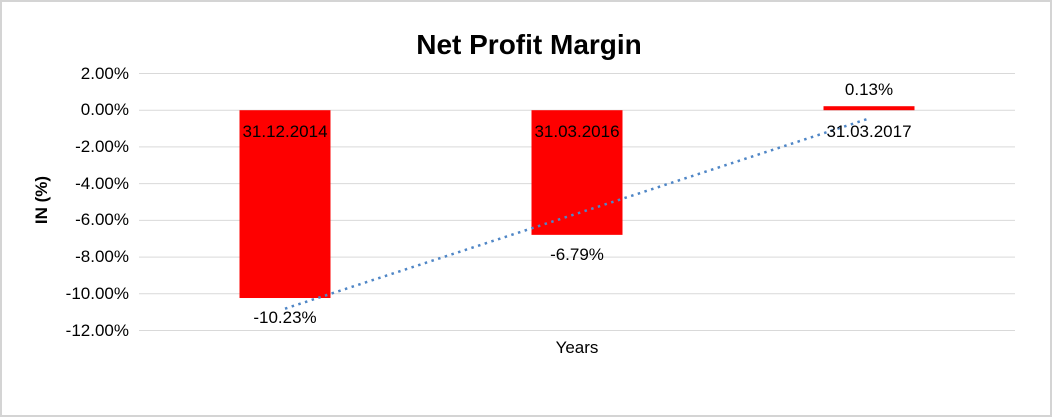  Describe the element at coordinates (97, 293) in the screenshot. I see `y-tick-label: -10.00%` at that location.